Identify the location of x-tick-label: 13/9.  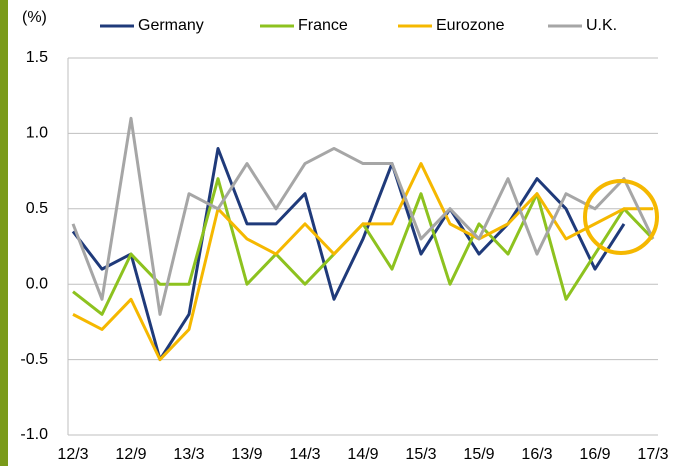
(246, 454).